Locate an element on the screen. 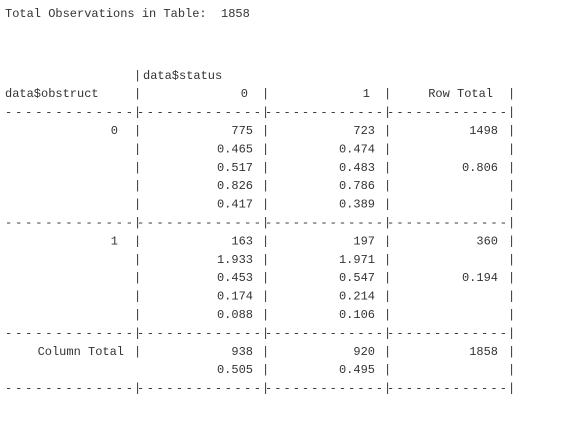 This screenshot has height=445, width=570. cell-value: 1.933 is located at coordinates (235, 260).